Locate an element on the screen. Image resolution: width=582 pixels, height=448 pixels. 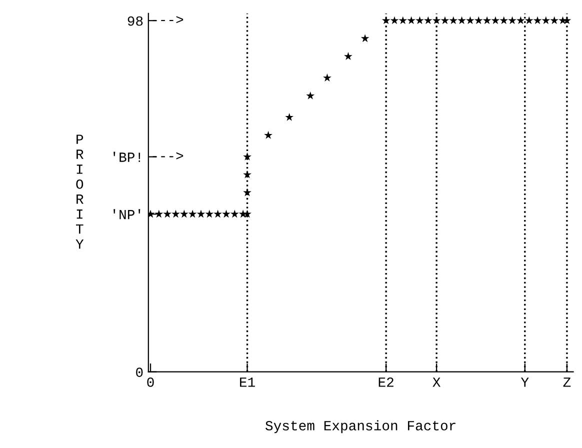
x-tick-label: E2 is located at coordinates (386, 382).